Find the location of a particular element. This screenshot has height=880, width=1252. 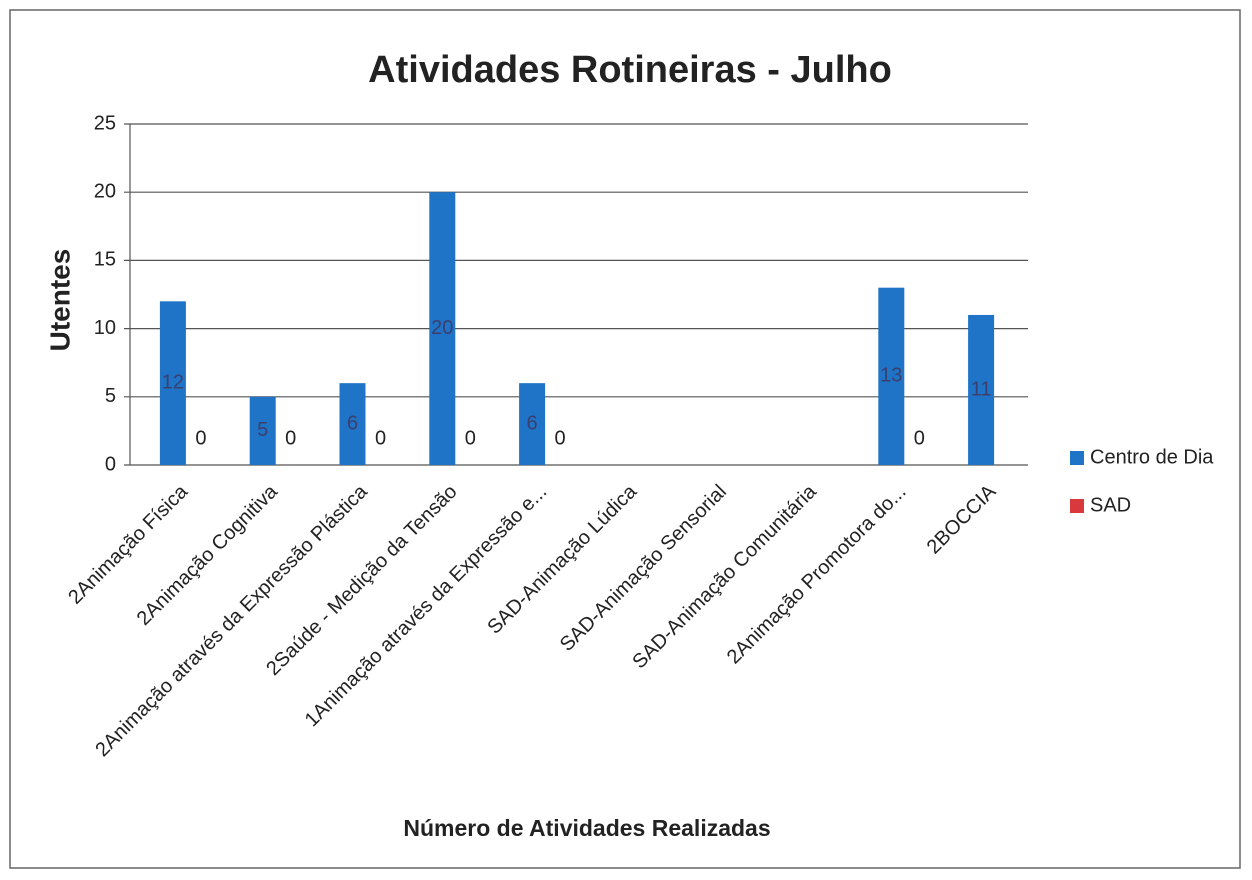

chart-title: Atividades Rotineiras - Julho is located at coordinates (630, 70).